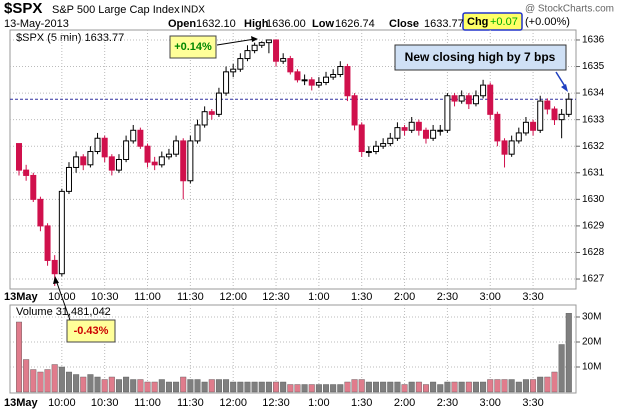 The image size is (620, 417). Describe the element at coordinates (593, 146) in the screenshot. I see `y-tick-label: 1632` at that location.